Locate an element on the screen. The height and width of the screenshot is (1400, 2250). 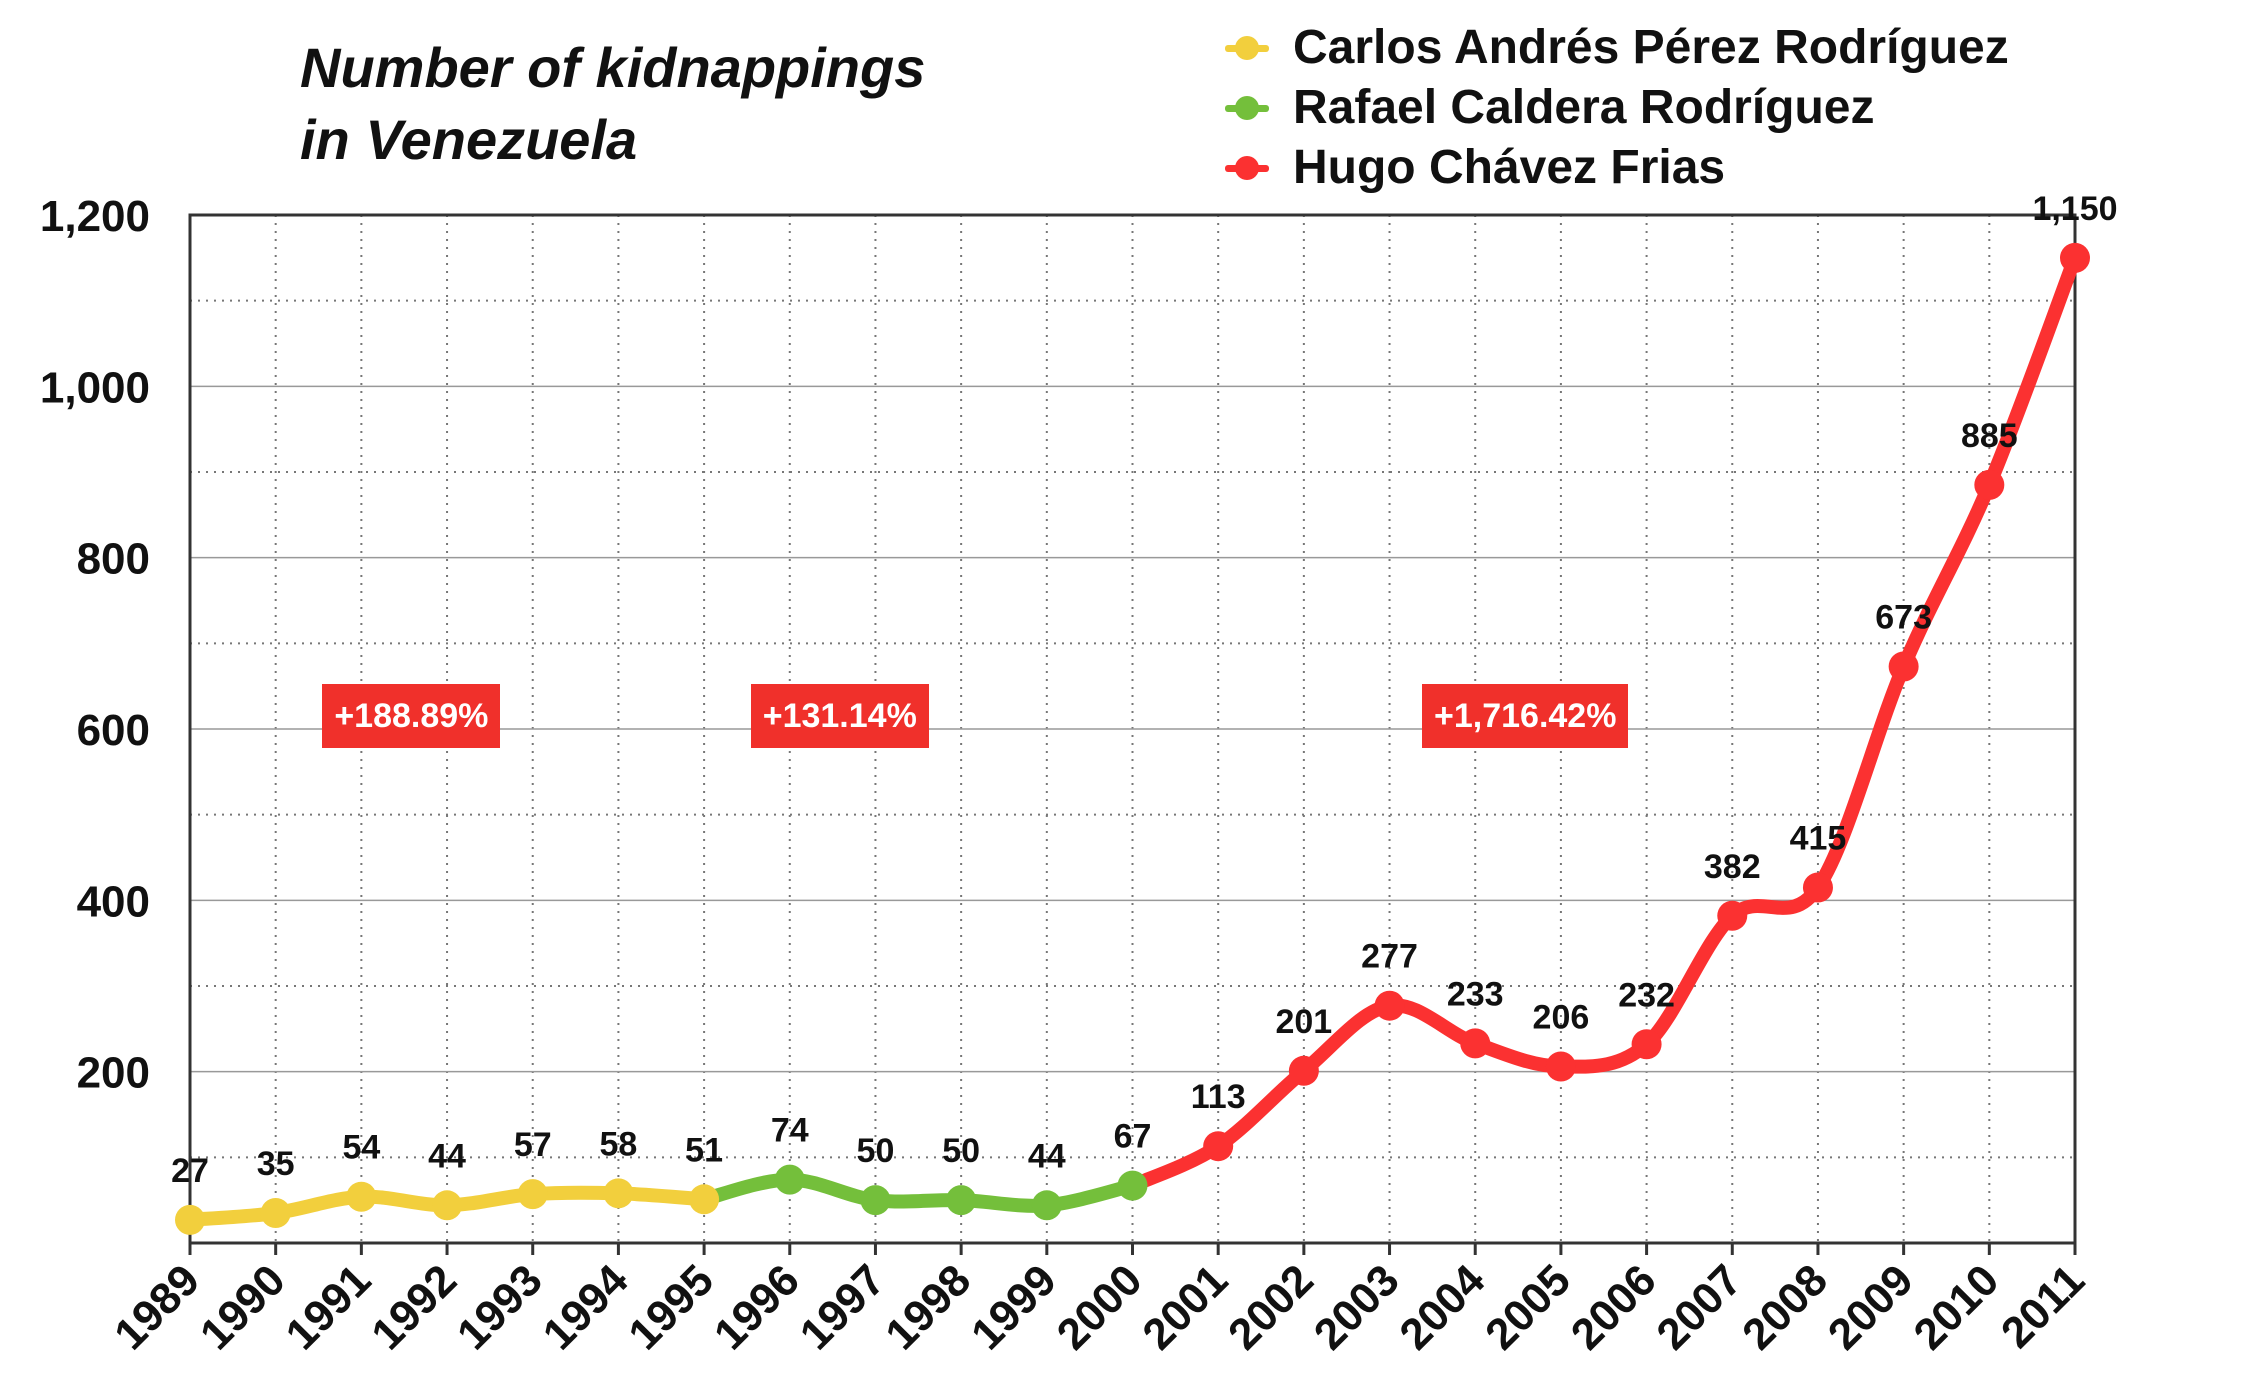
legend-label: Carlos Andrés Pérez Rodríguez is located at coordinates (1651, 47).